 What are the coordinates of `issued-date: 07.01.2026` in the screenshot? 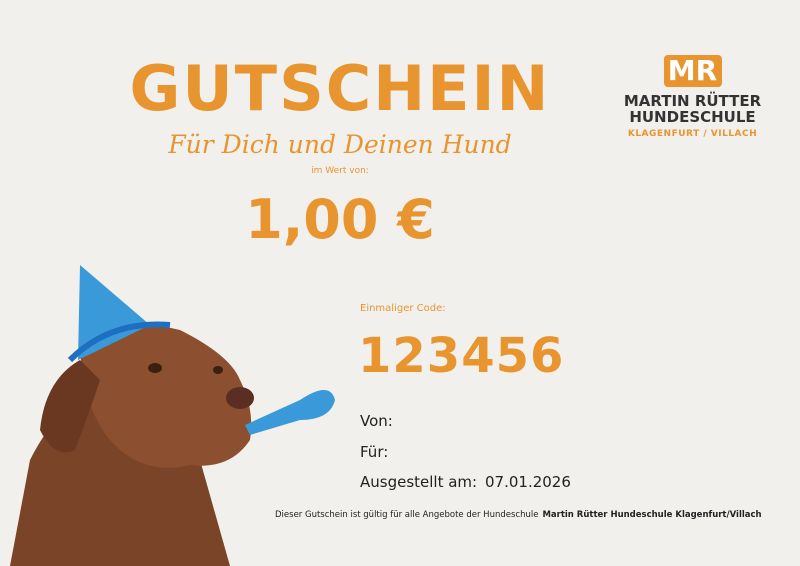 It's located at (528, 482).